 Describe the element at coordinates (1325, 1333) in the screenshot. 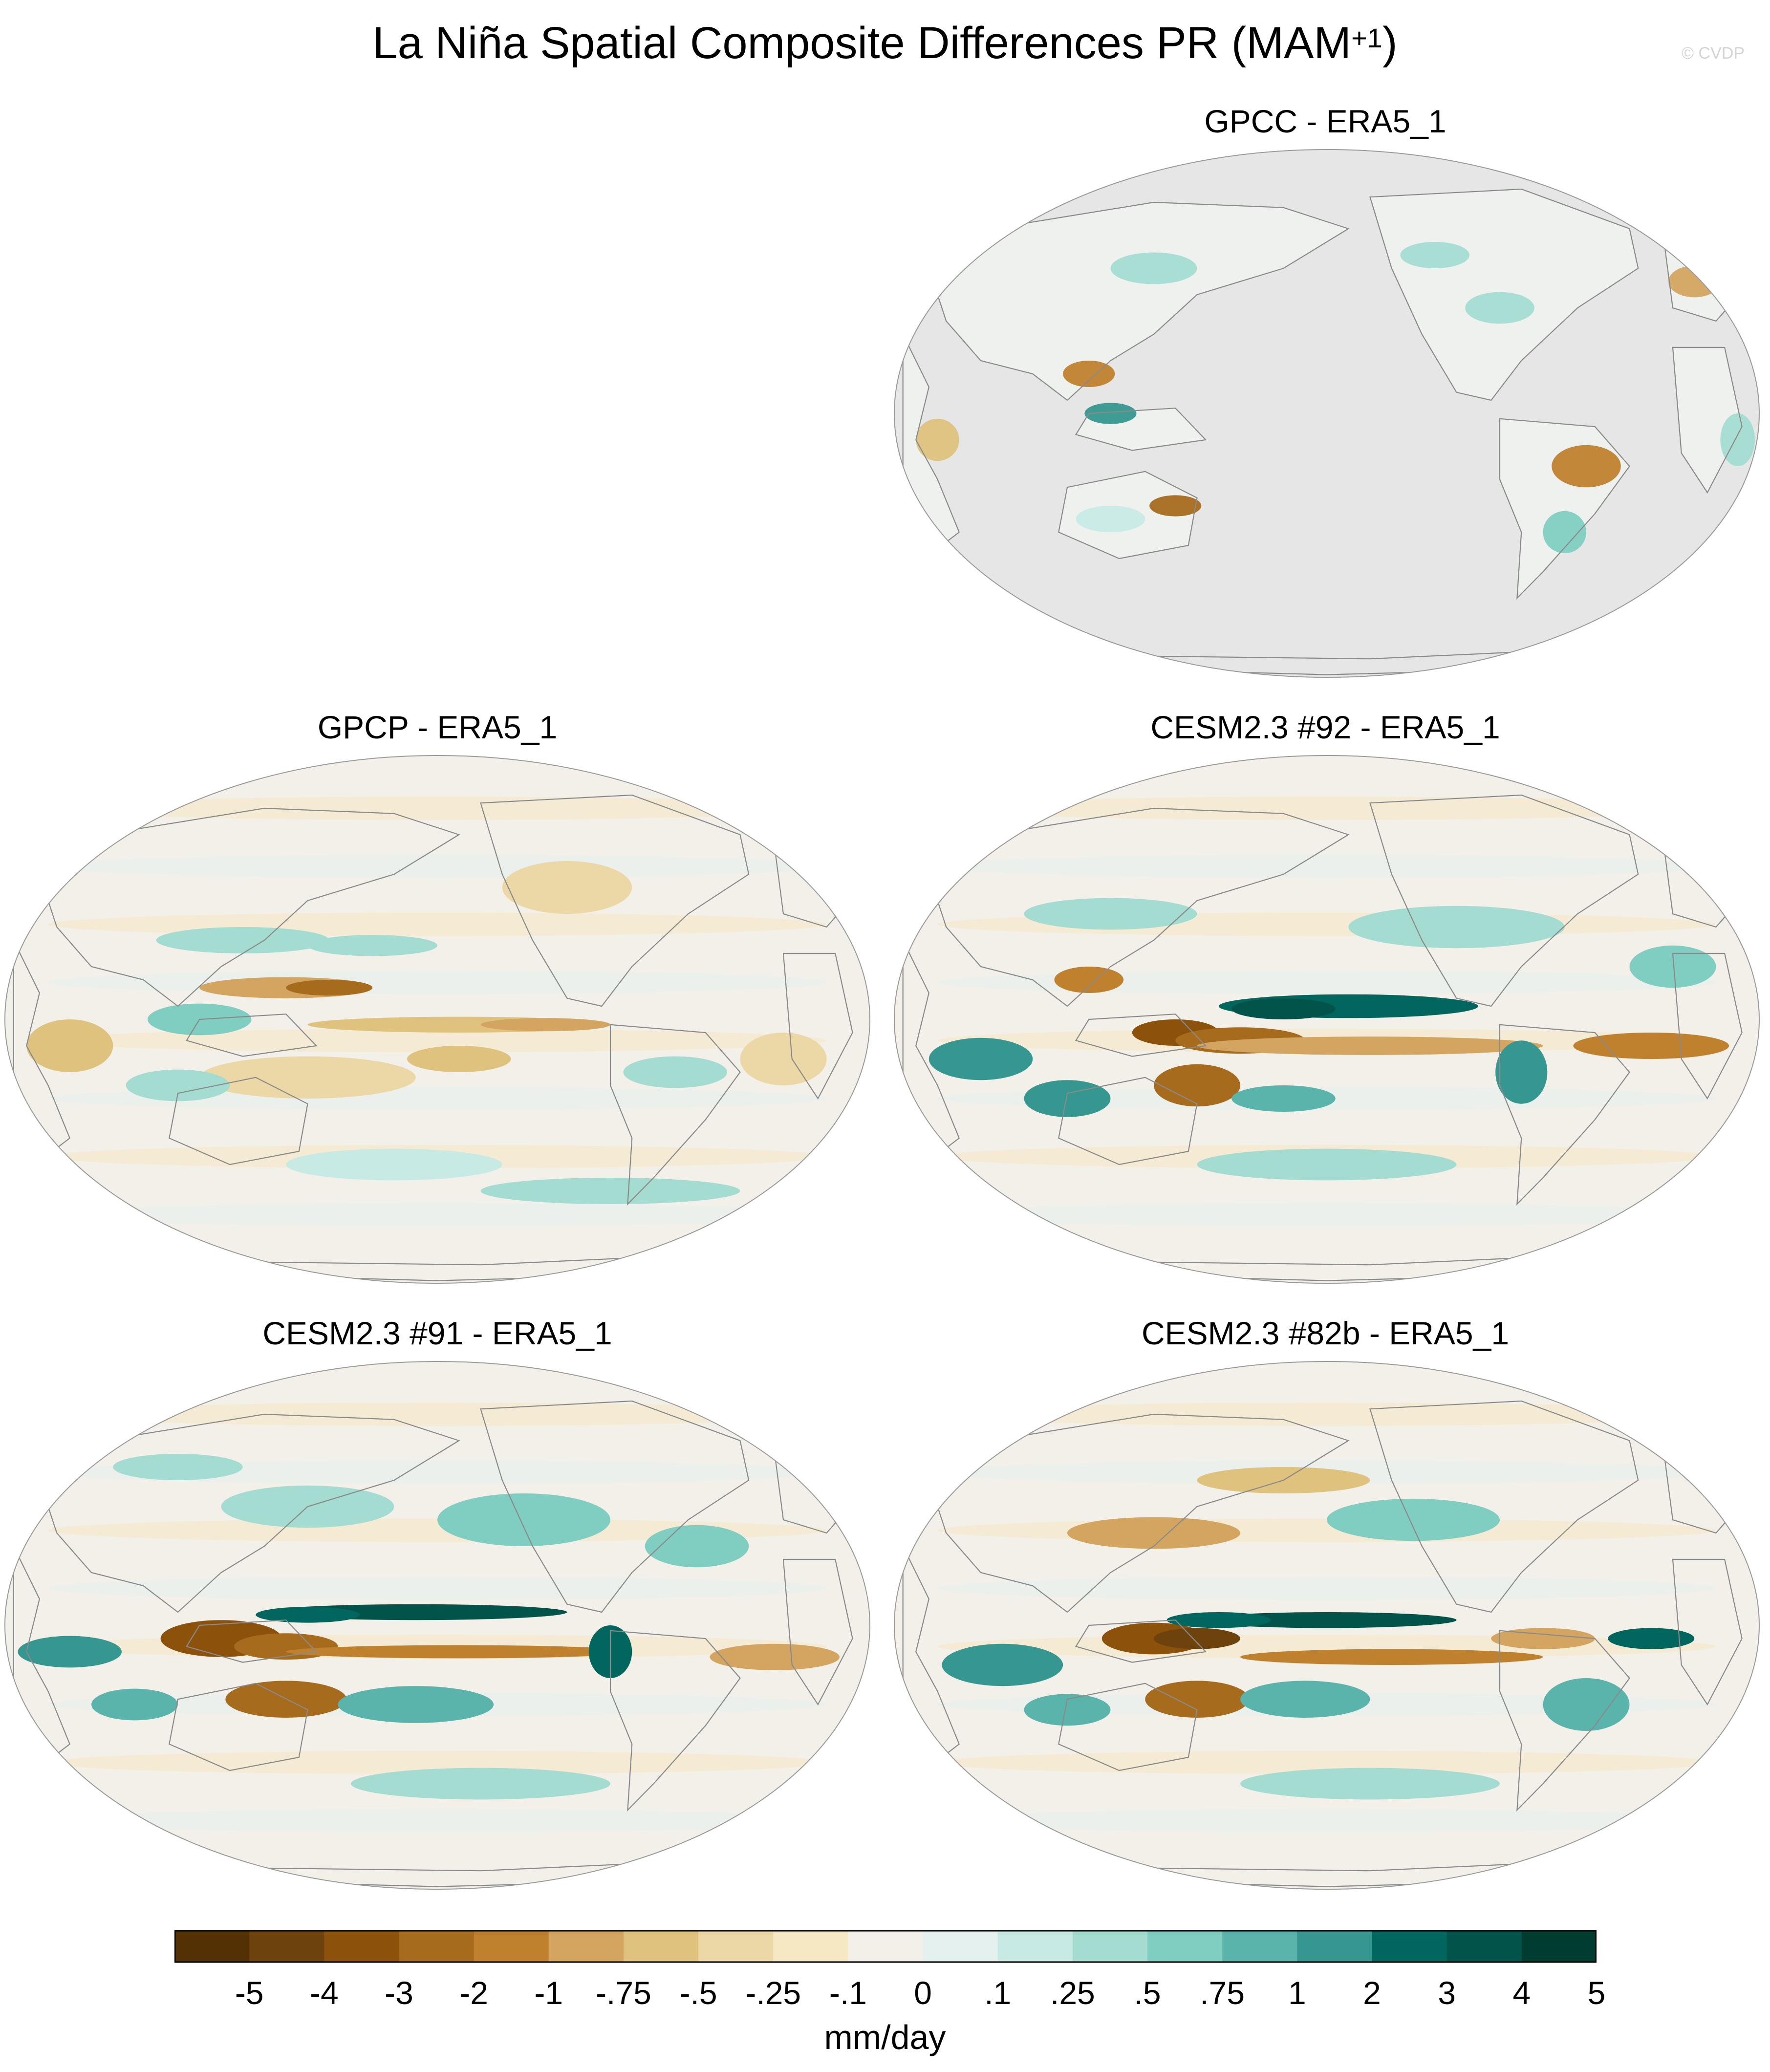

I see `panel-title-cesm82b: CESM2.3 #82b - ERA5_1` at that location.